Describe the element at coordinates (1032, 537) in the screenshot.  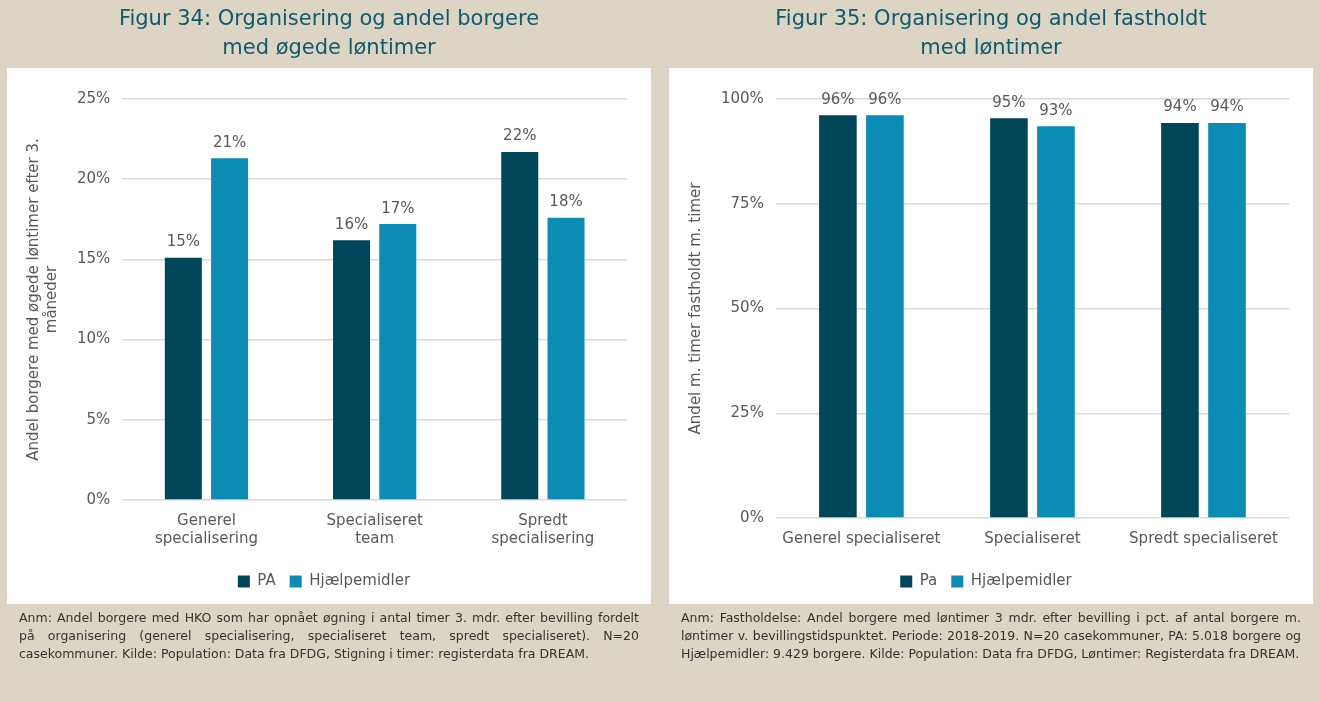
I see `x-tick-label: Specialiseret` at that location.